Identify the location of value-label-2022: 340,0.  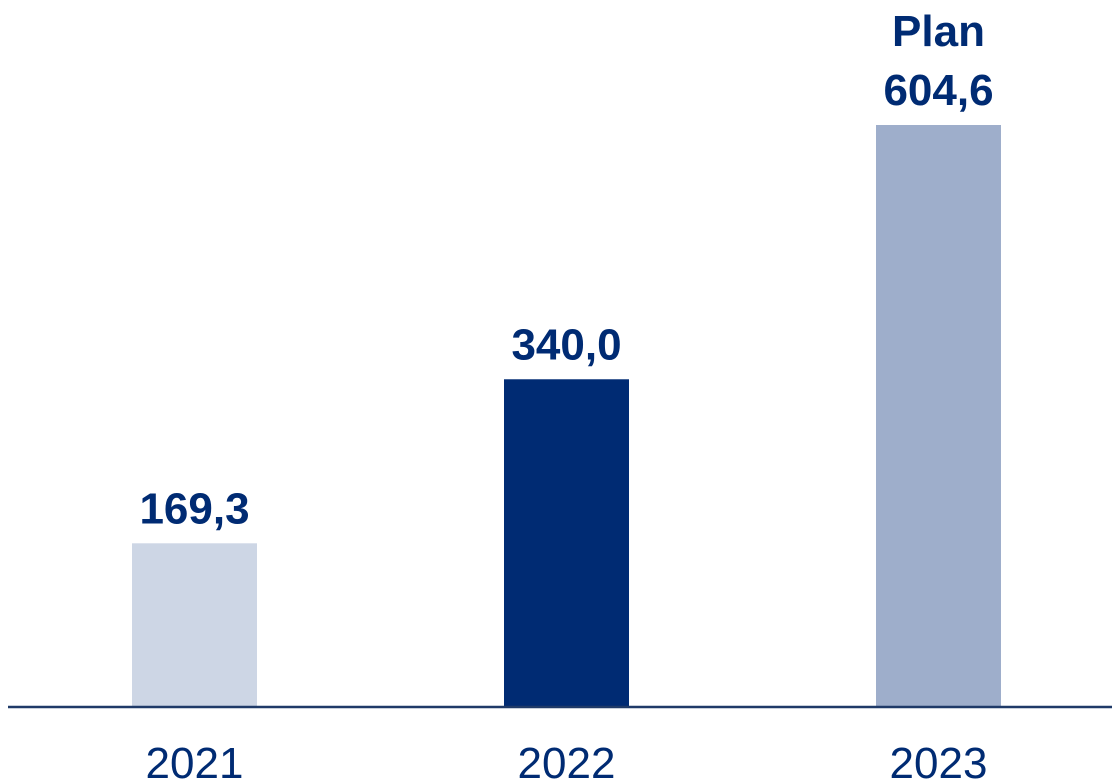
(566, 344).